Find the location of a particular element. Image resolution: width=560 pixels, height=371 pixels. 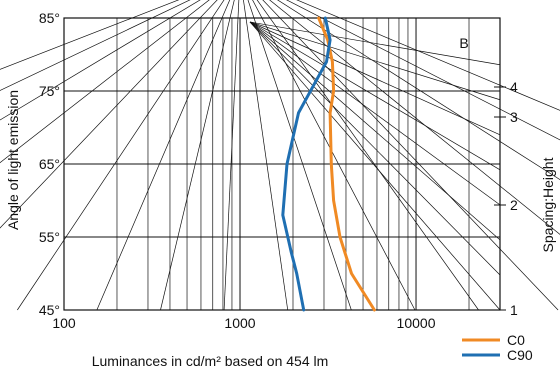

series-line-c0 is located at coordinates (346, 164).